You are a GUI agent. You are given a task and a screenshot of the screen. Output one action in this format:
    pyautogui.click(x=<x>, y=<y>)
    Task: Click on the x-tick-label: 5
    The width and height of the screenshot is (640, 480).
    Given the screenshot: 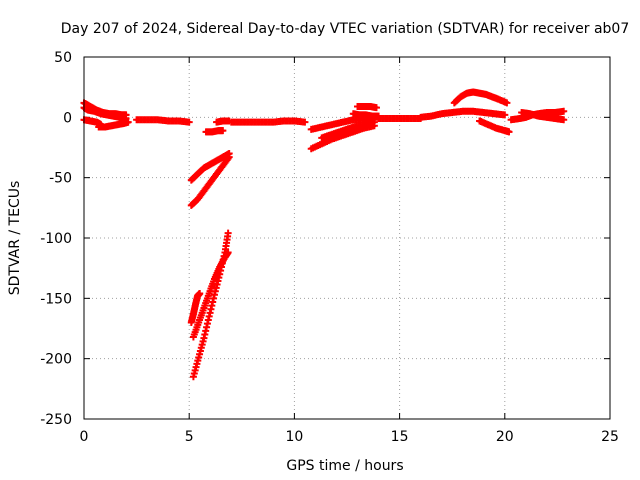 What is the action you would take?
    pyautogui.click(x=189, y=437)
    